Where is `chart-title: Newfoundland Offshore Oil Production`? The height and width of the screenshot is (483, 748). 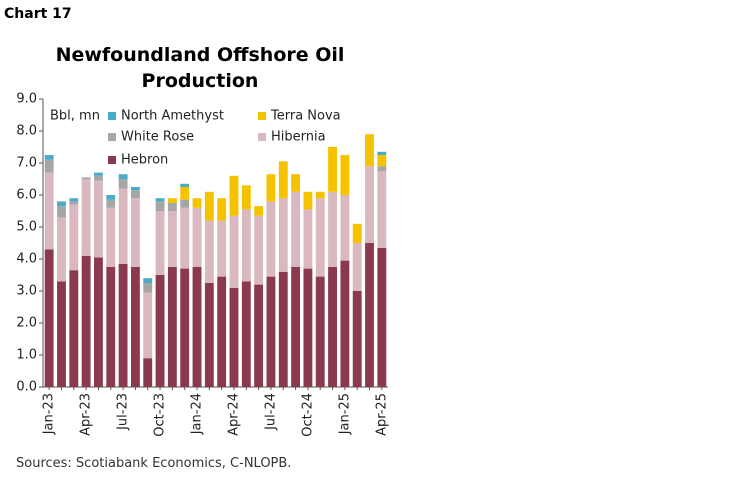 chart-title: Newfoundland Offshore Oil Production is located at coordinates (200, 68).